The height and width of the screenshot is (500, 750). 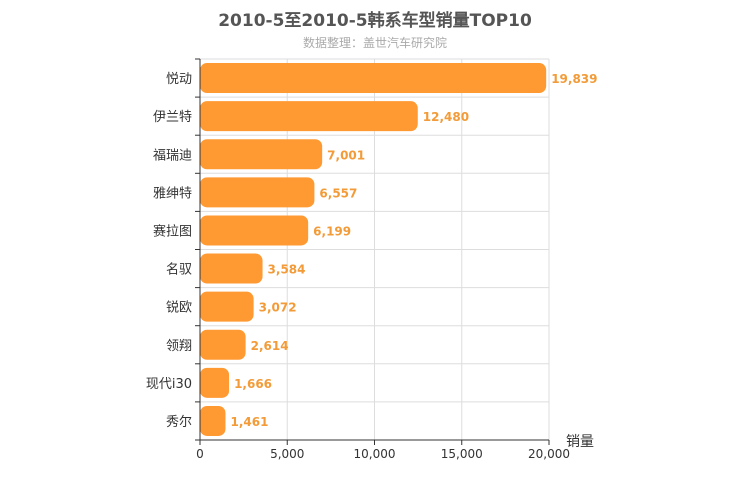 I want to click on category-label: 锐欧, so click(x=179, y=308).